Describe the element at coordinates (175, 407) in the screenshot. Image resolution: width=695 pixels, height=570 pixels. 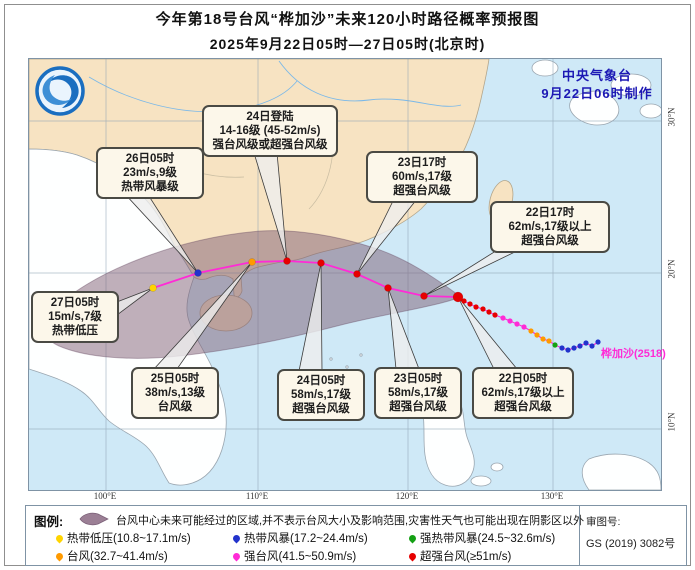
I see `callout-line: 台风级` at that location.